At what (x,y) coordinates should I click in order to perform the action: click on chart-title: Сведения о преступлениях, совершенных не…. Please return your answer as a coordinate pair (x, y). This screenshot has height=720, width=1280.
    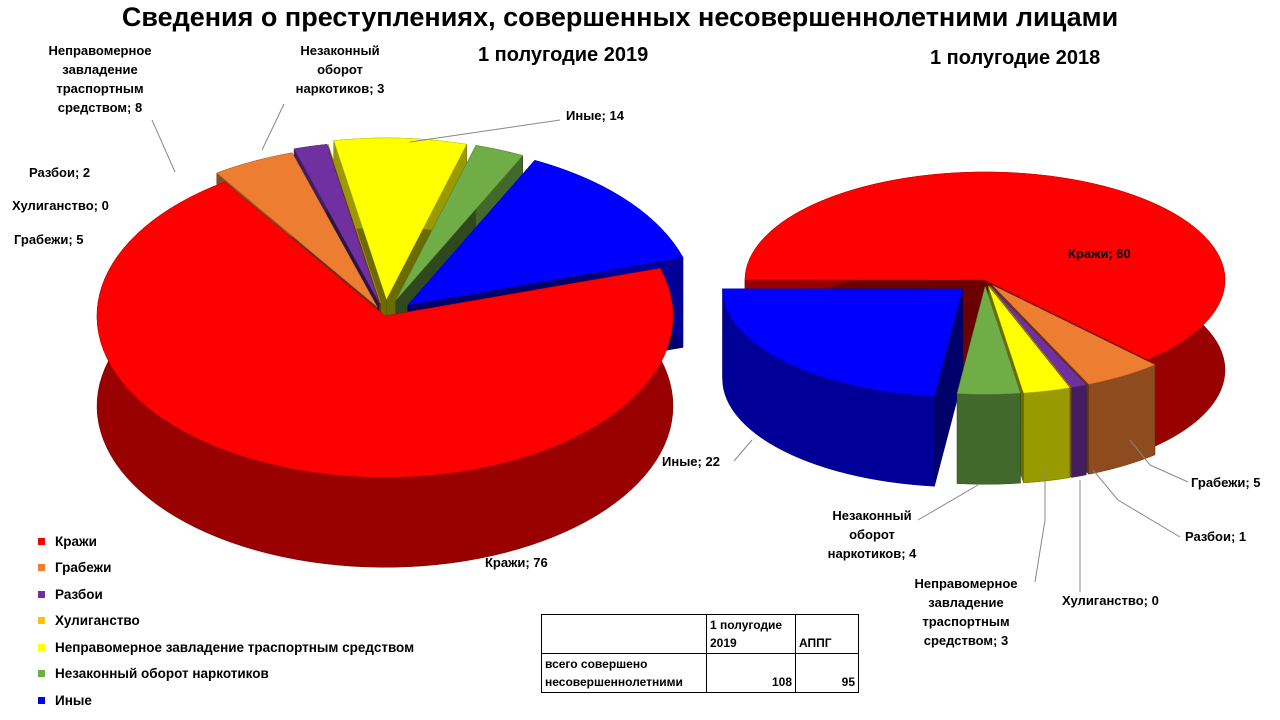
    Looking at the image, I should click on (620, 17).